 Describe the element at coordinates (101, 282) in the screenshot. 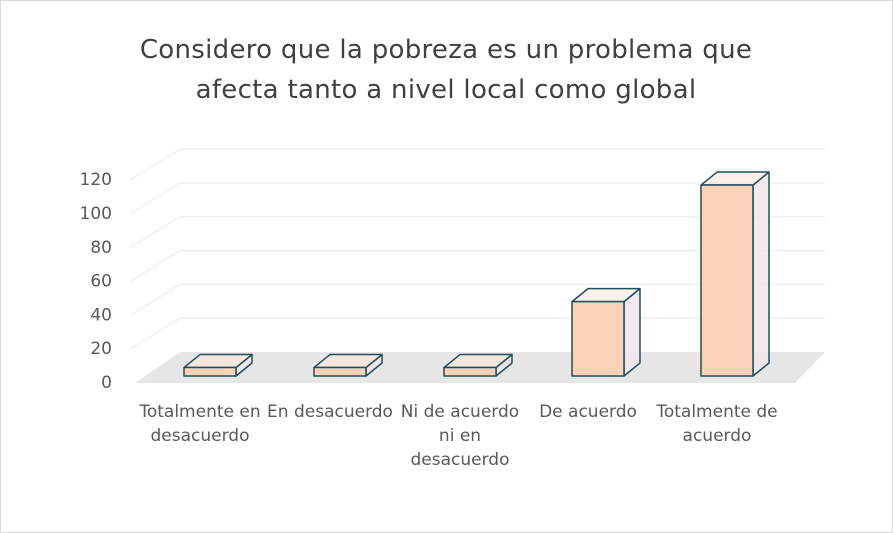

I see `y-tick-label: 60` at that location.